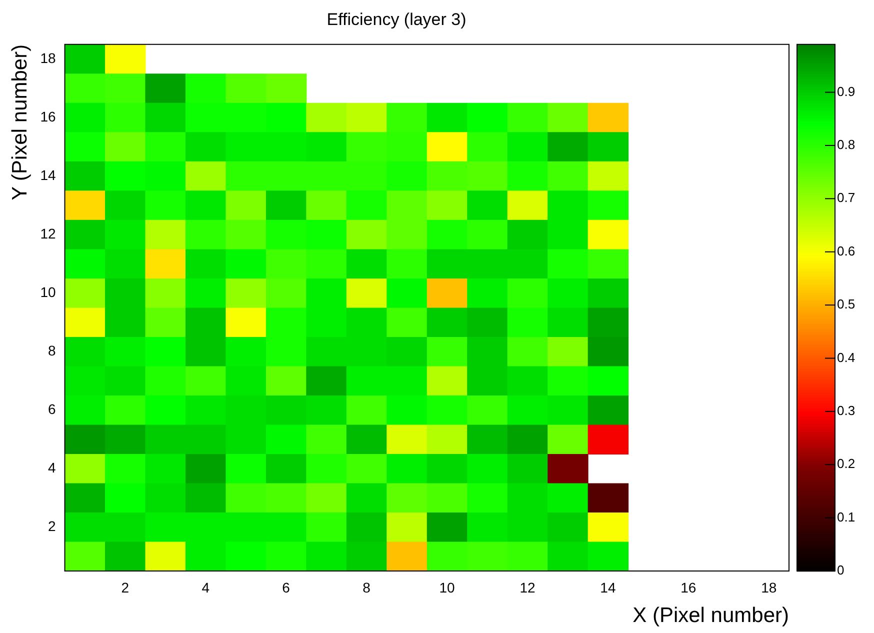  Describe the element at coordinates (48, 292) in the screenshot. I see `y-tick-label: 10` at that location.